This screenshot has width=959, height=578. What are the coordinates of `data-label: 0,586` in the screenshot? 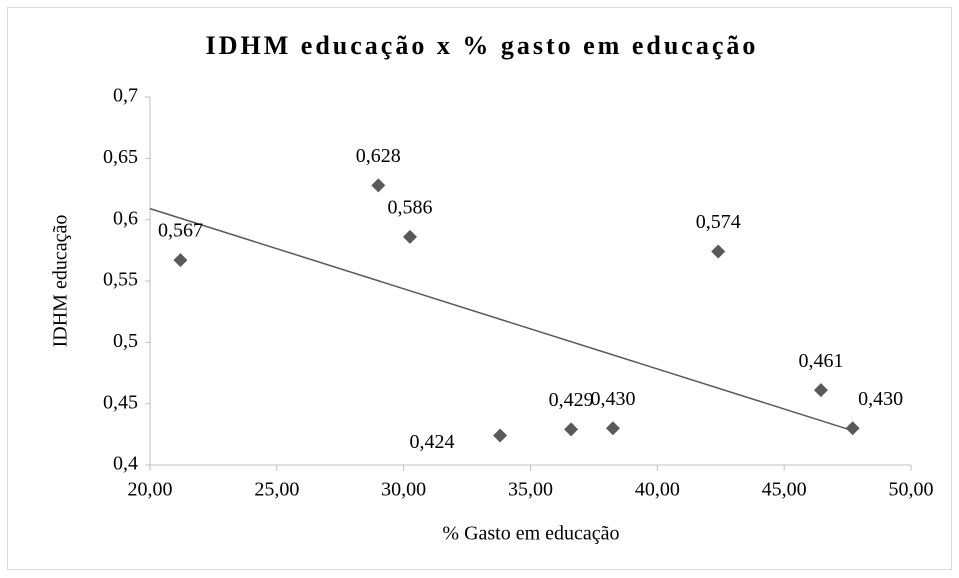 It's located at (410, 207).